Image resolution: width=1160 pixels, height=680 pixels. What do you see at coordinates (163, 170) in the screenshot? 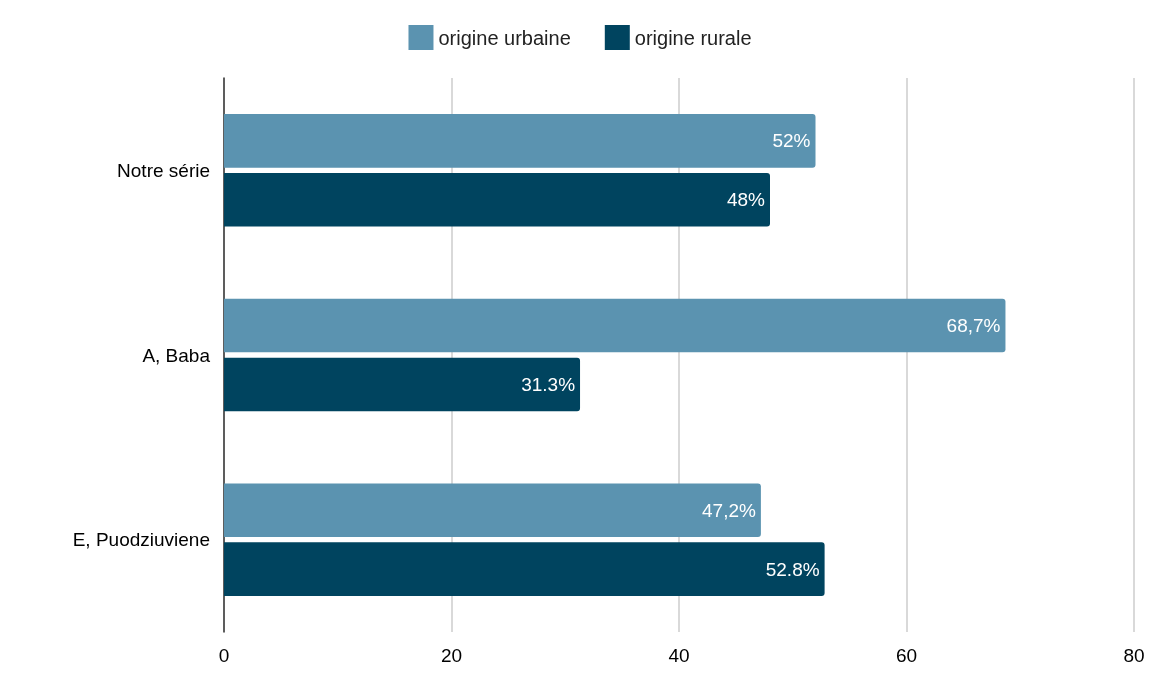
I see `y-tick-label: Notre série` at bounding box center [163, 170].